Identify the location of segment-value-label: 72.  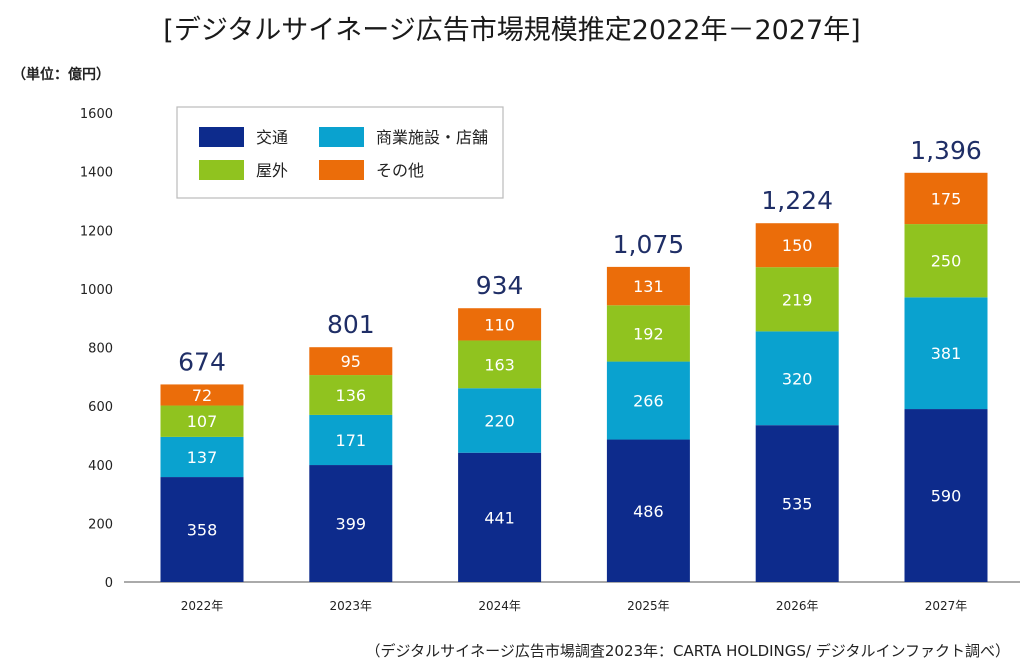
(202, 395).